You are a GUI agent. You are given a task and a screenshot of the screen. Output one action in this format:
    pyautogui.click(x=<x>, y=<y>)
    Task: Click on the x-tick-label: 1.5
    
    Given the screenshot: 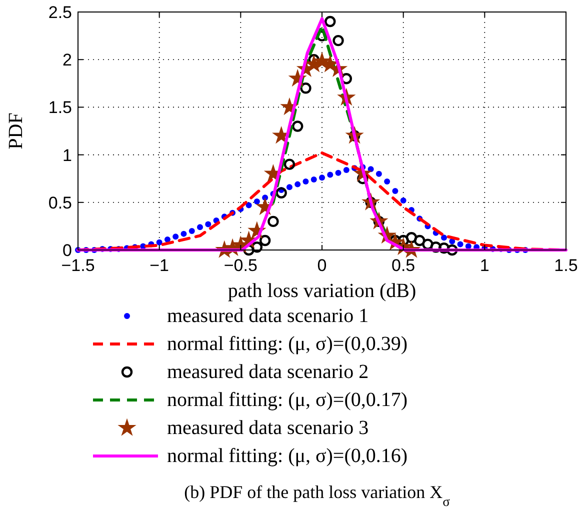 What is the action you would take?
    pyautogui.click(x=566, y=265)
    